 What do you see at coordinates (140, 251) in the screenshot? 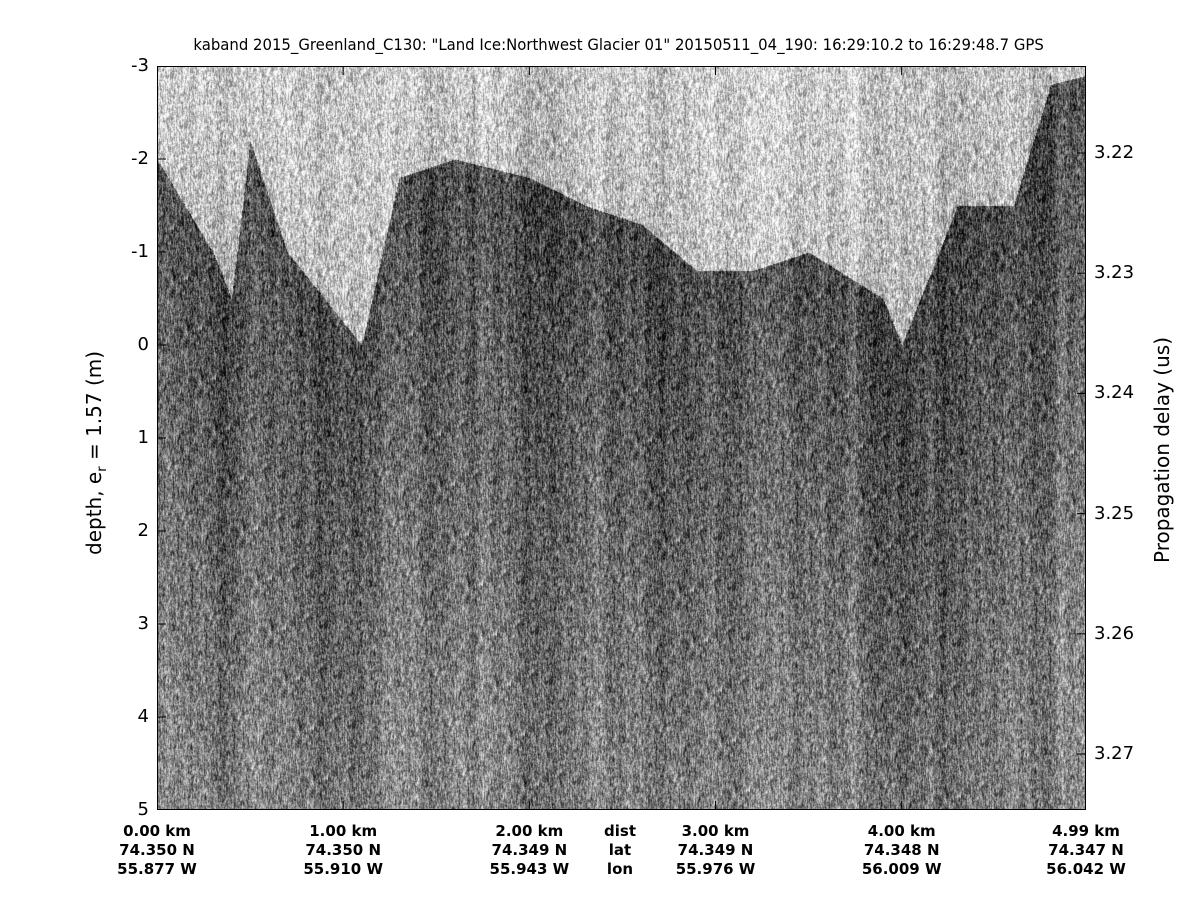
I see `y-tick-label: -1` at bounding box center [140, 251].